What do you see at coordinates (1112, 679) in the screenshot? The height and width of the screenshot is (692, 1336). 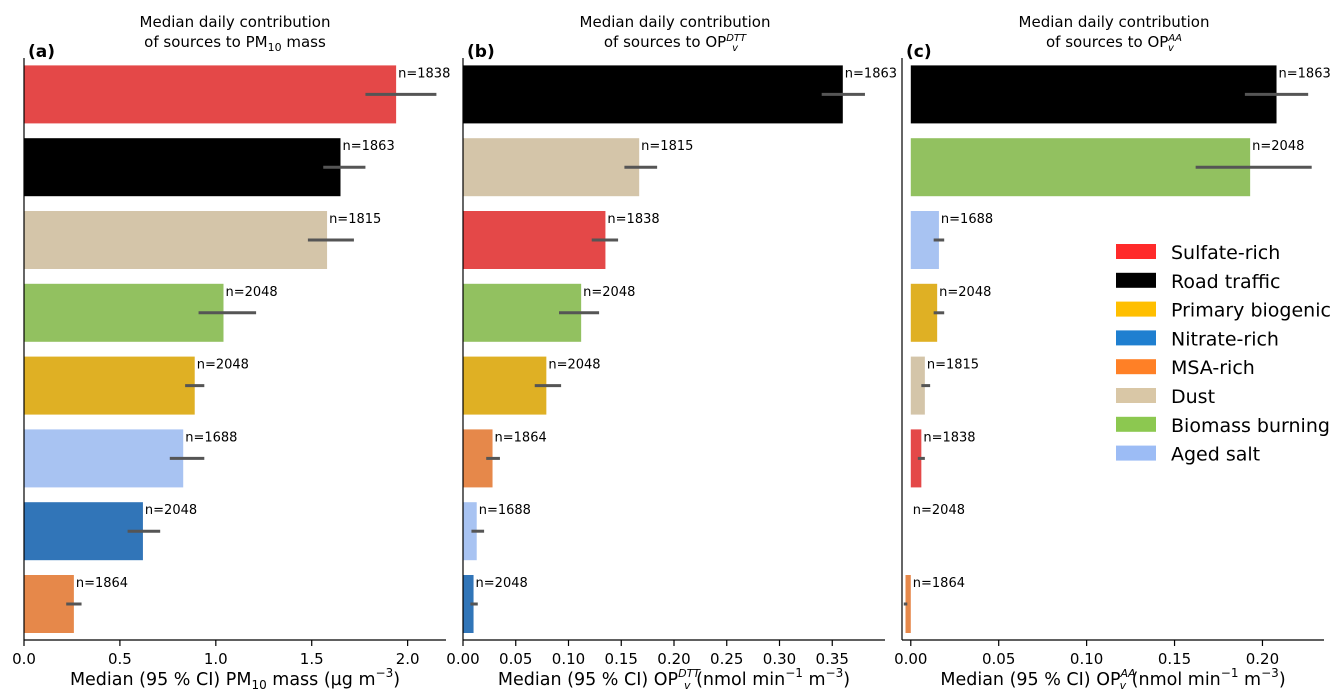 I see `panel-c-xlabel: Median (95 % CI) OPAA v (nmol min−1 m−3)` at bounding box center [1112, 679].